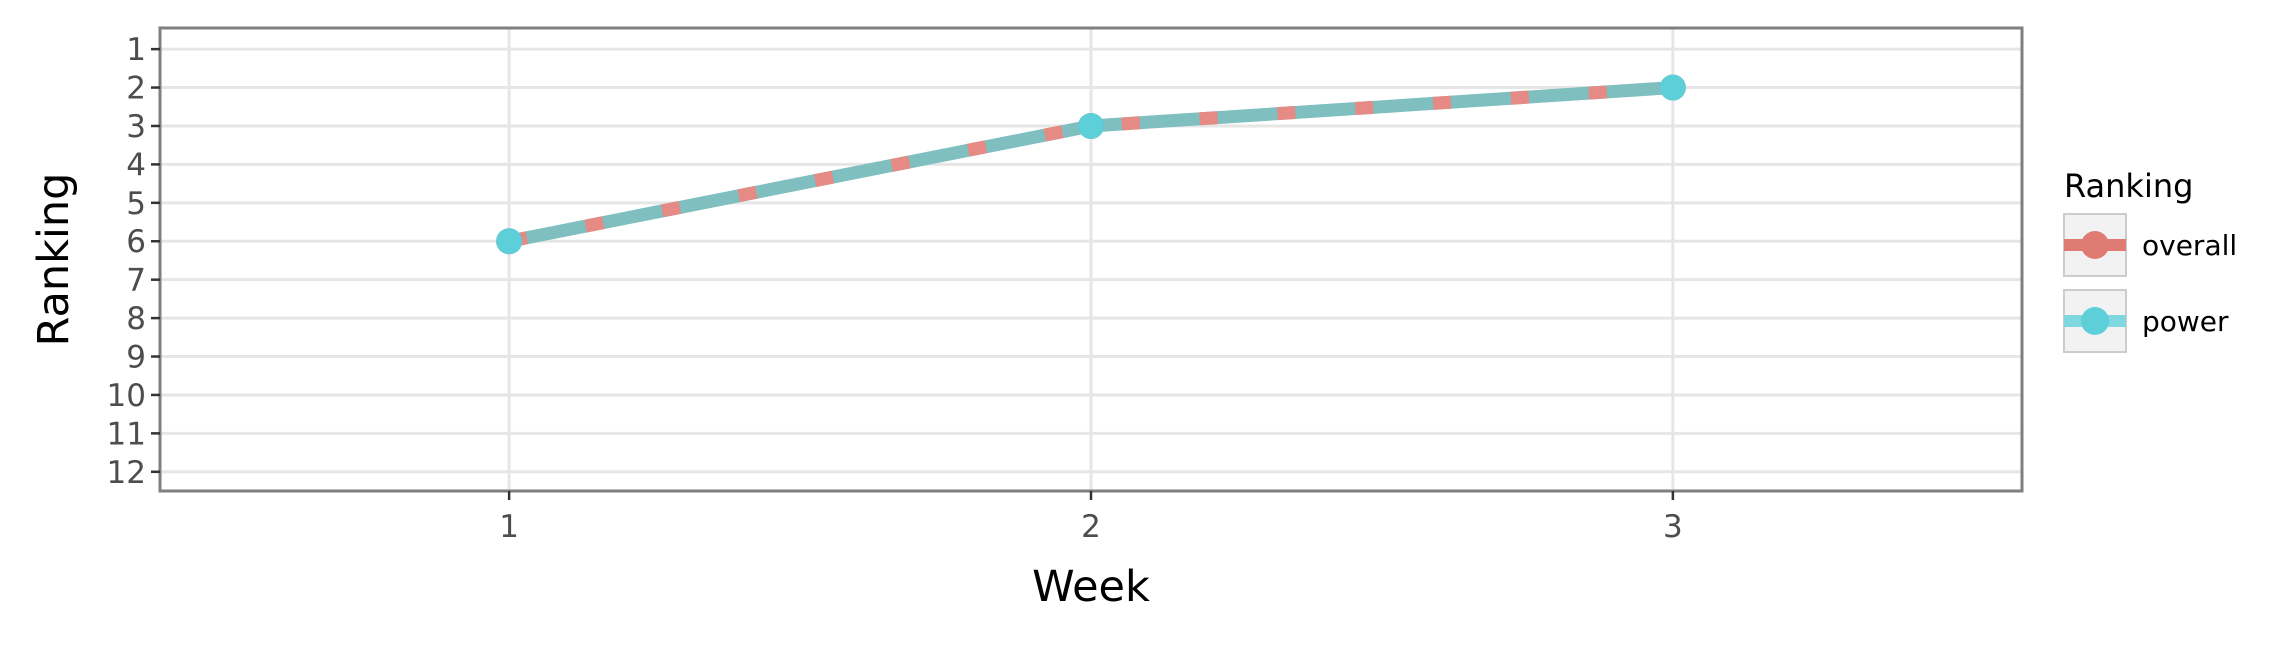 This screenshot has width=2276, height=645. I want to click on x-tick-label: 3, so click(1673, 527).